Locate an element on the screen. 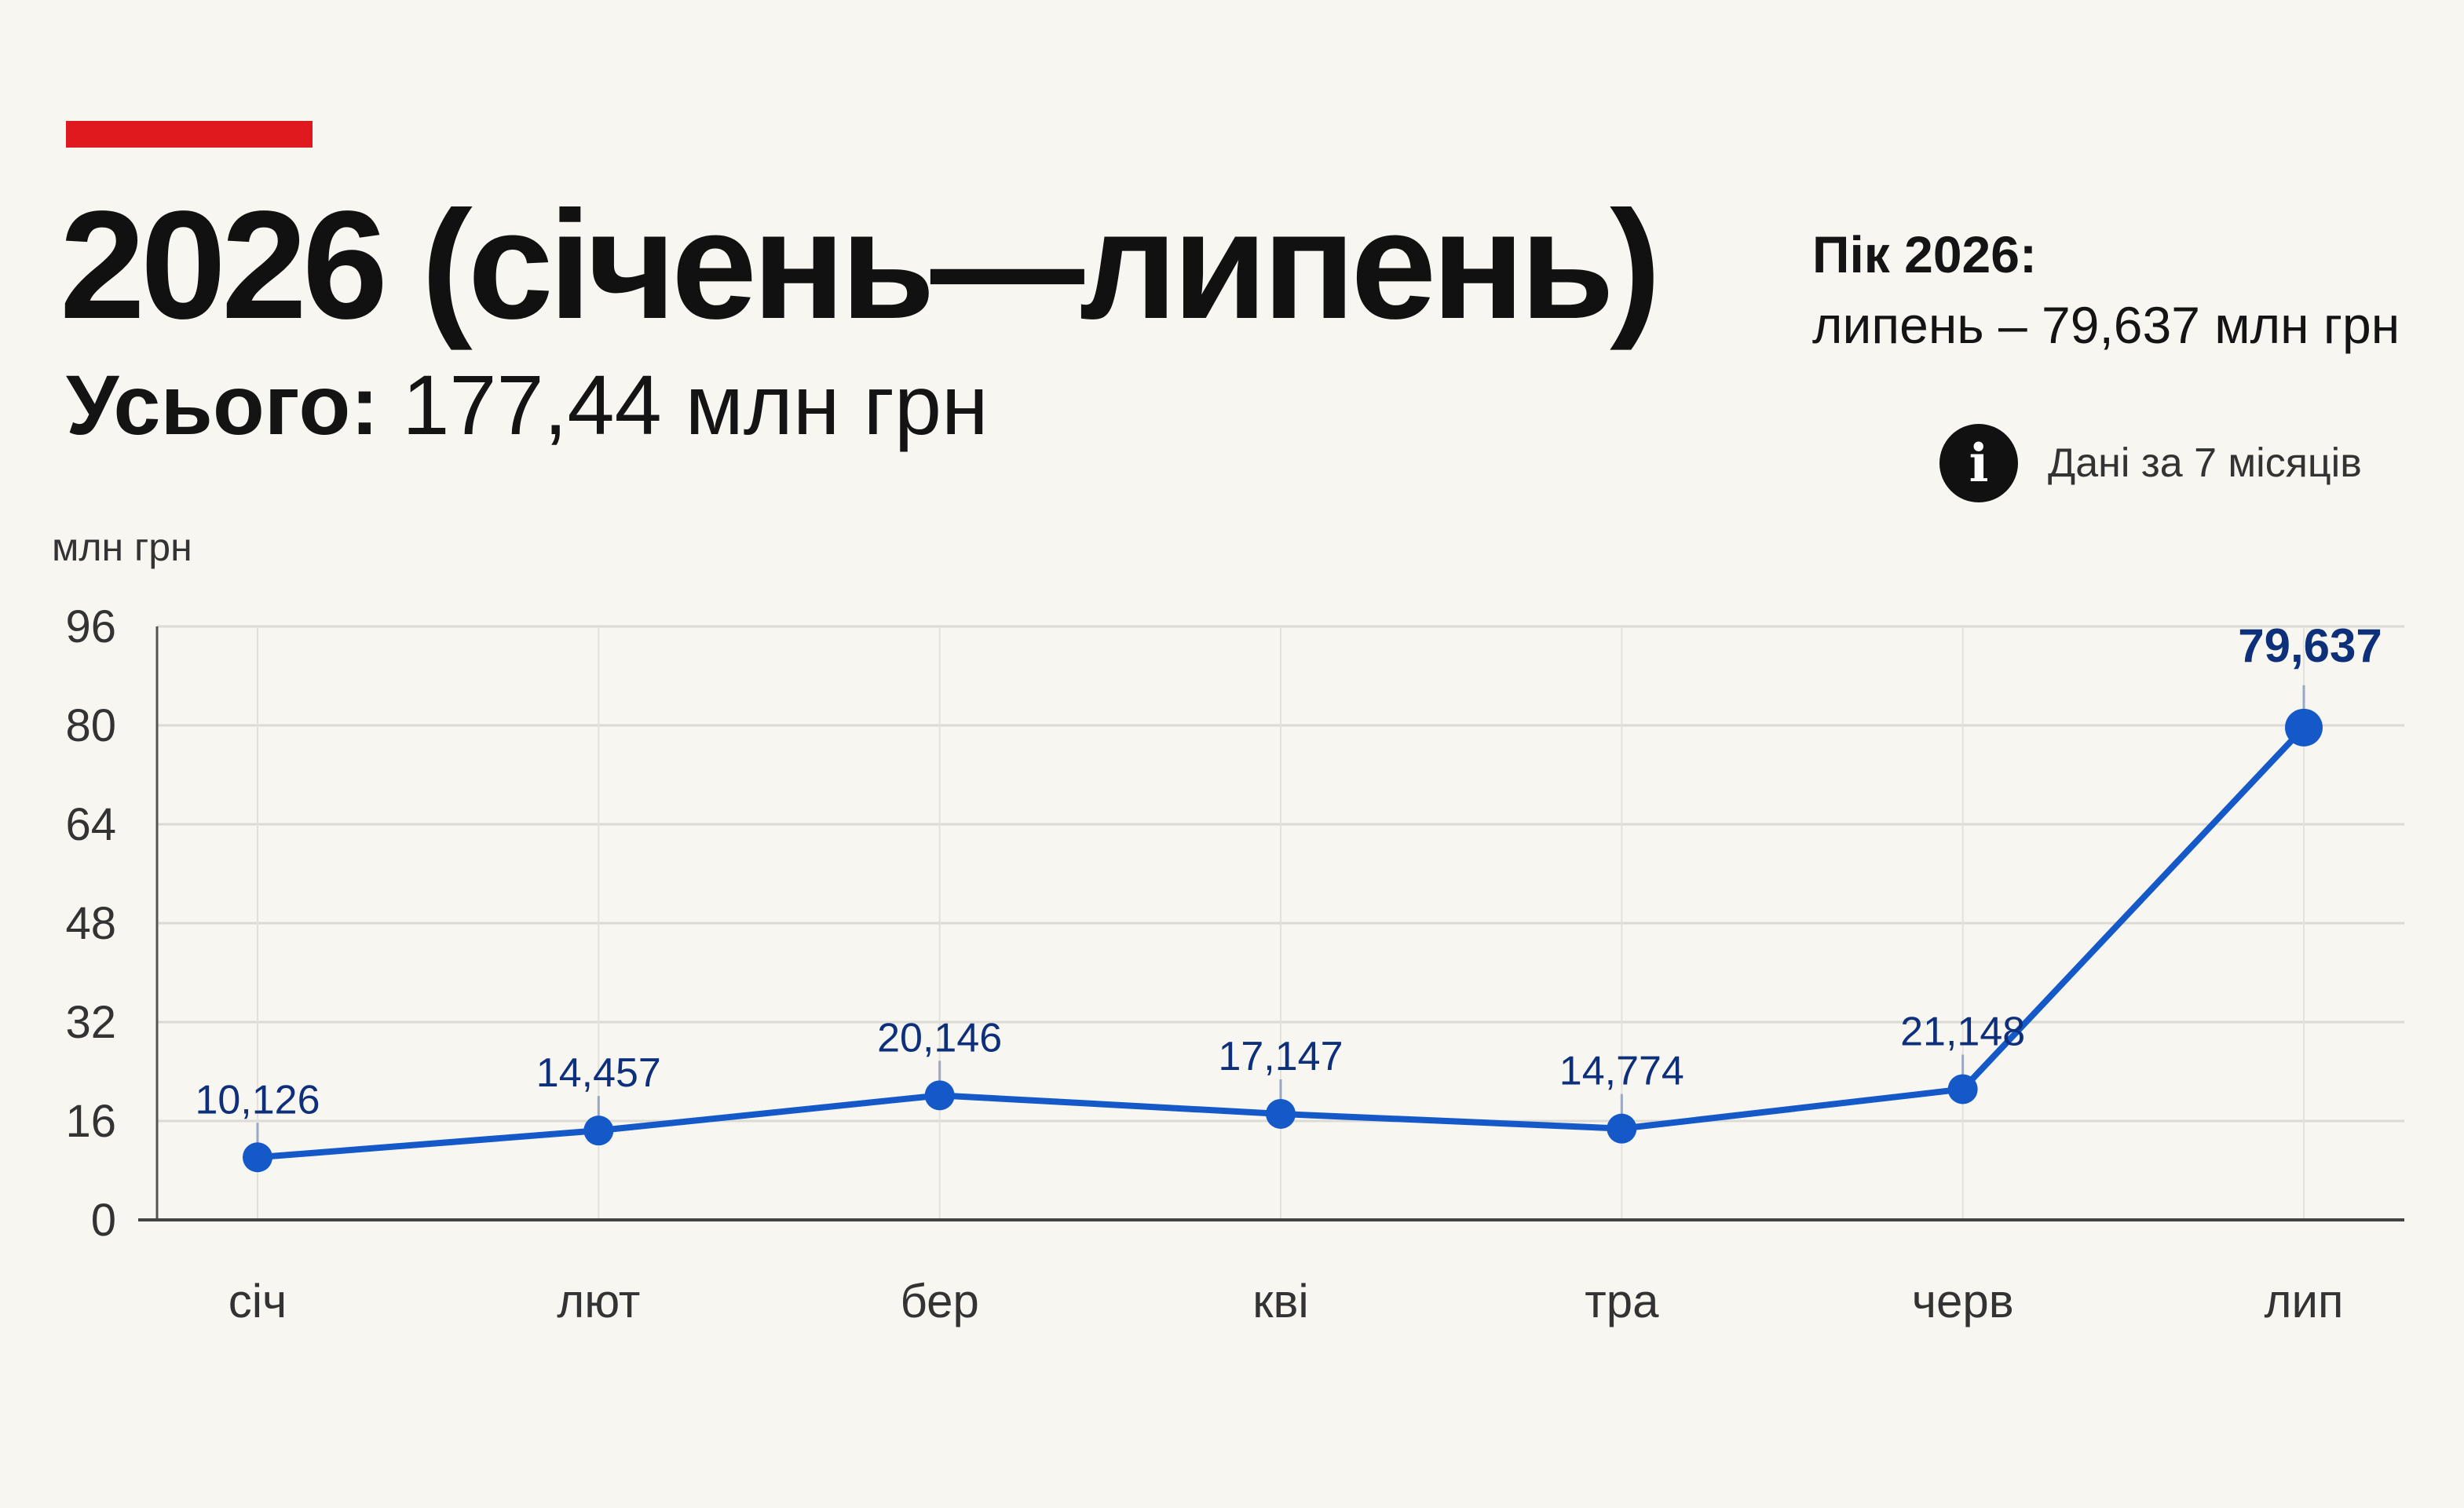 Image resolution: width=2464 pixels, height=1508 pixels. data-label: 10,126 is located at coordinates (257, 1100).